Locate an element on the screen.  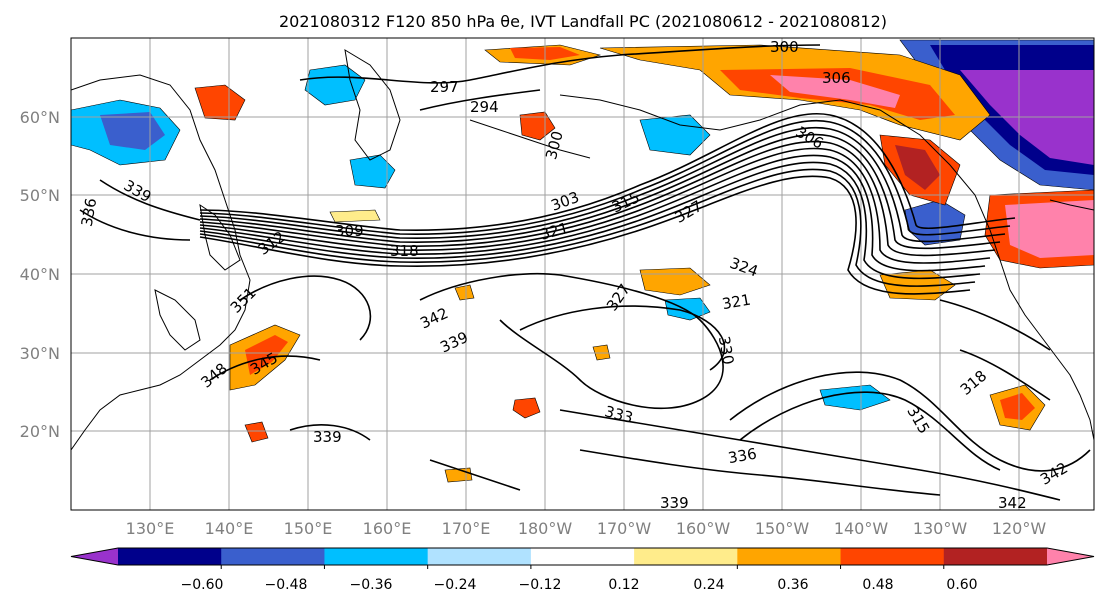
contour-label: 318 is located at coordinates (404, 251).